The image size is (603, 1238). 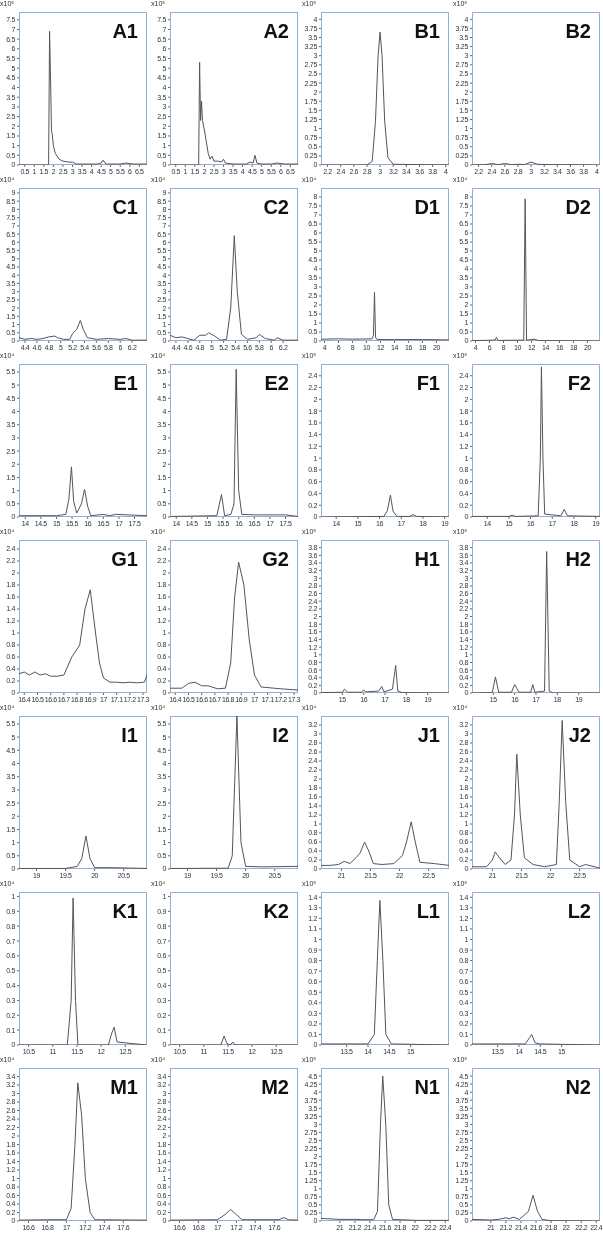 I want to click on chart-title: E2, so click(x=276, y=383).